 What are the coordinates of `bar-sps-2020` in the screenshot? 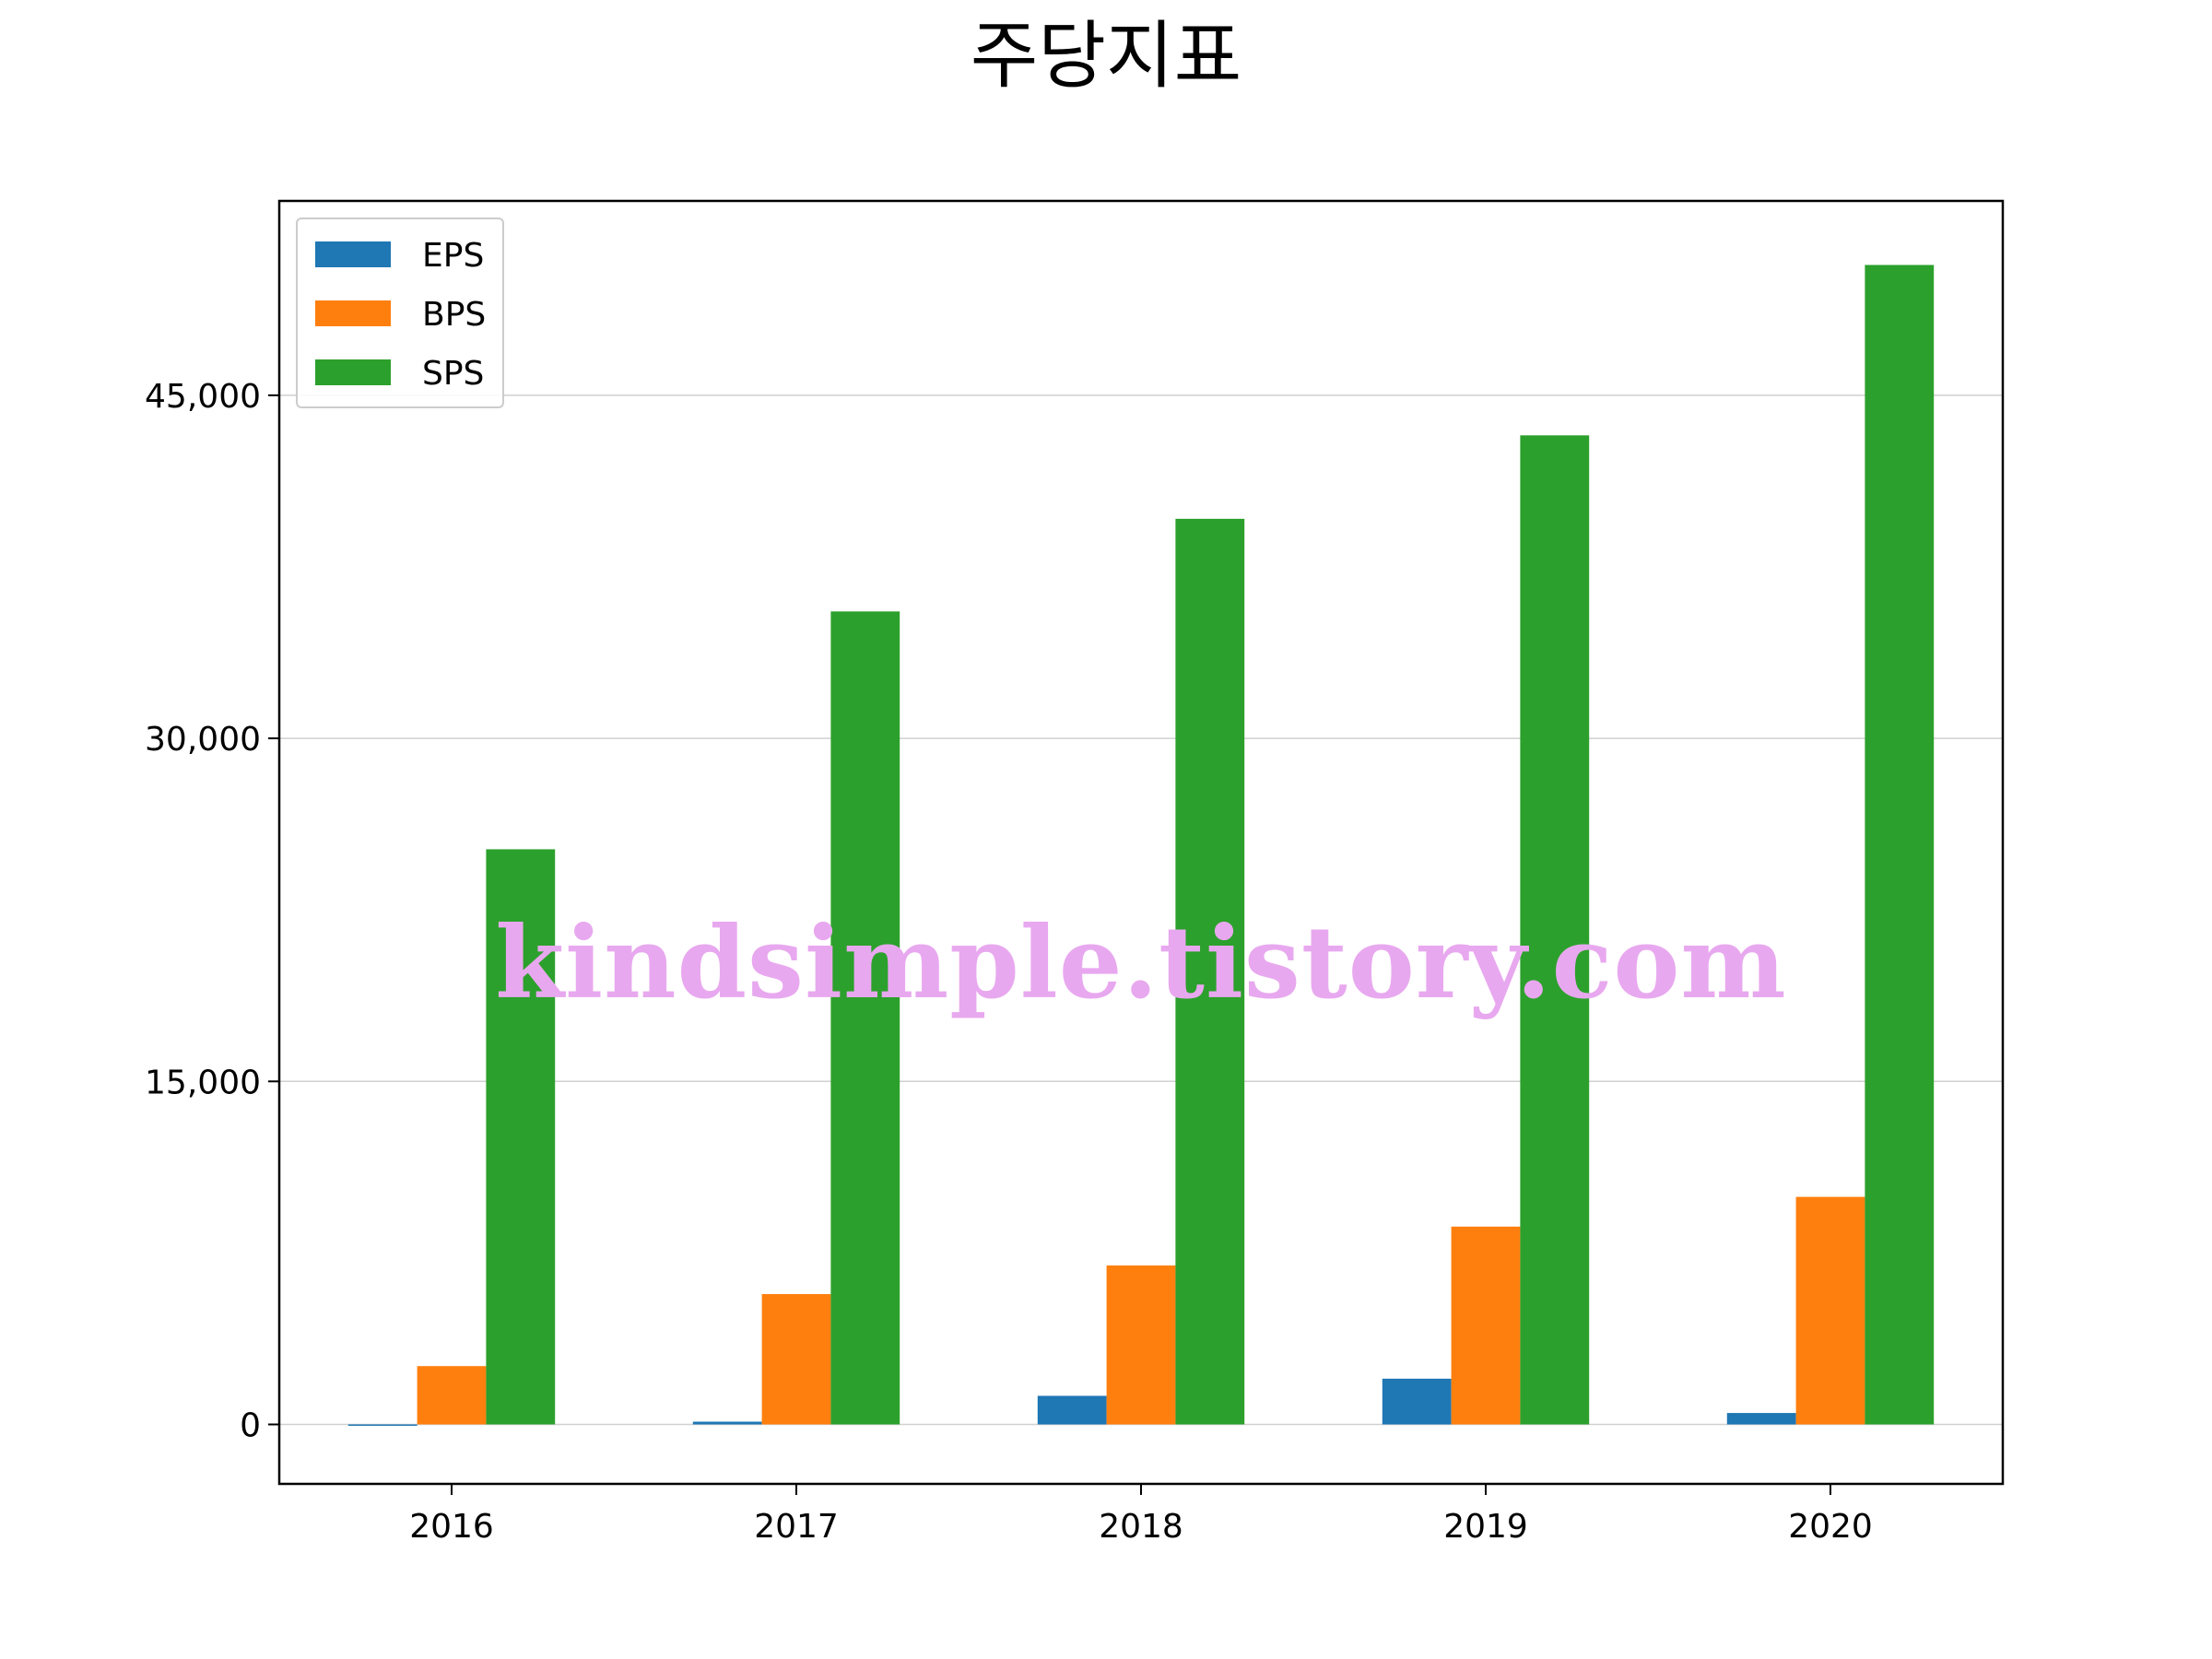 It's located at (1900, 845).